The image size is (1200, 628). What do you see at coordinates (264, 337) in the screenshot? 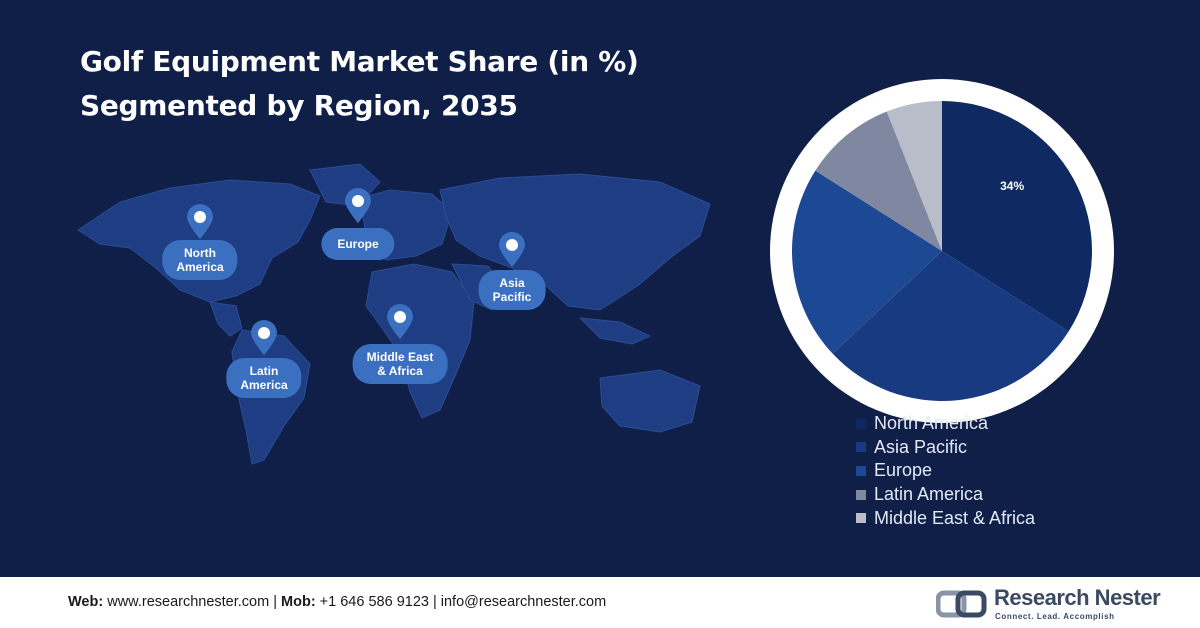
I see `latin-america-pin-icon` at bounding box center [264, 337].